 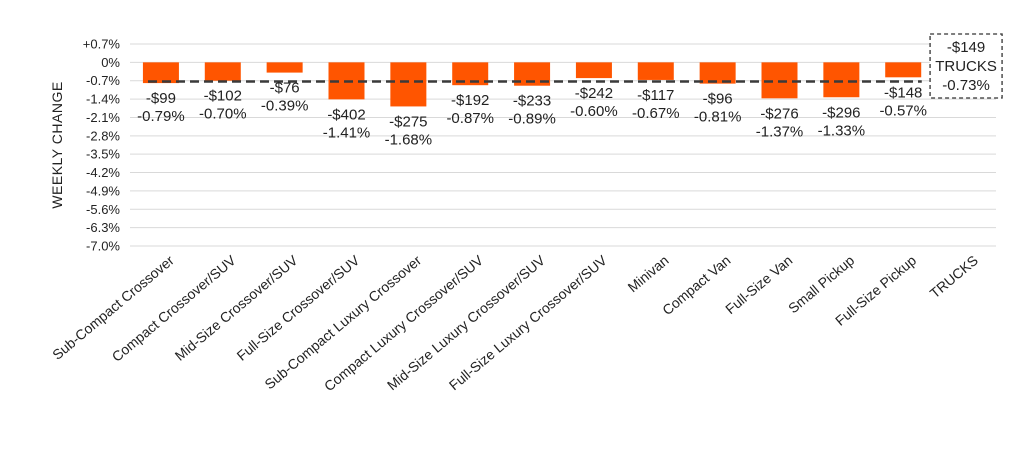 I want to click on y-tick-label: -7.0%, so click(x=103, y=246).